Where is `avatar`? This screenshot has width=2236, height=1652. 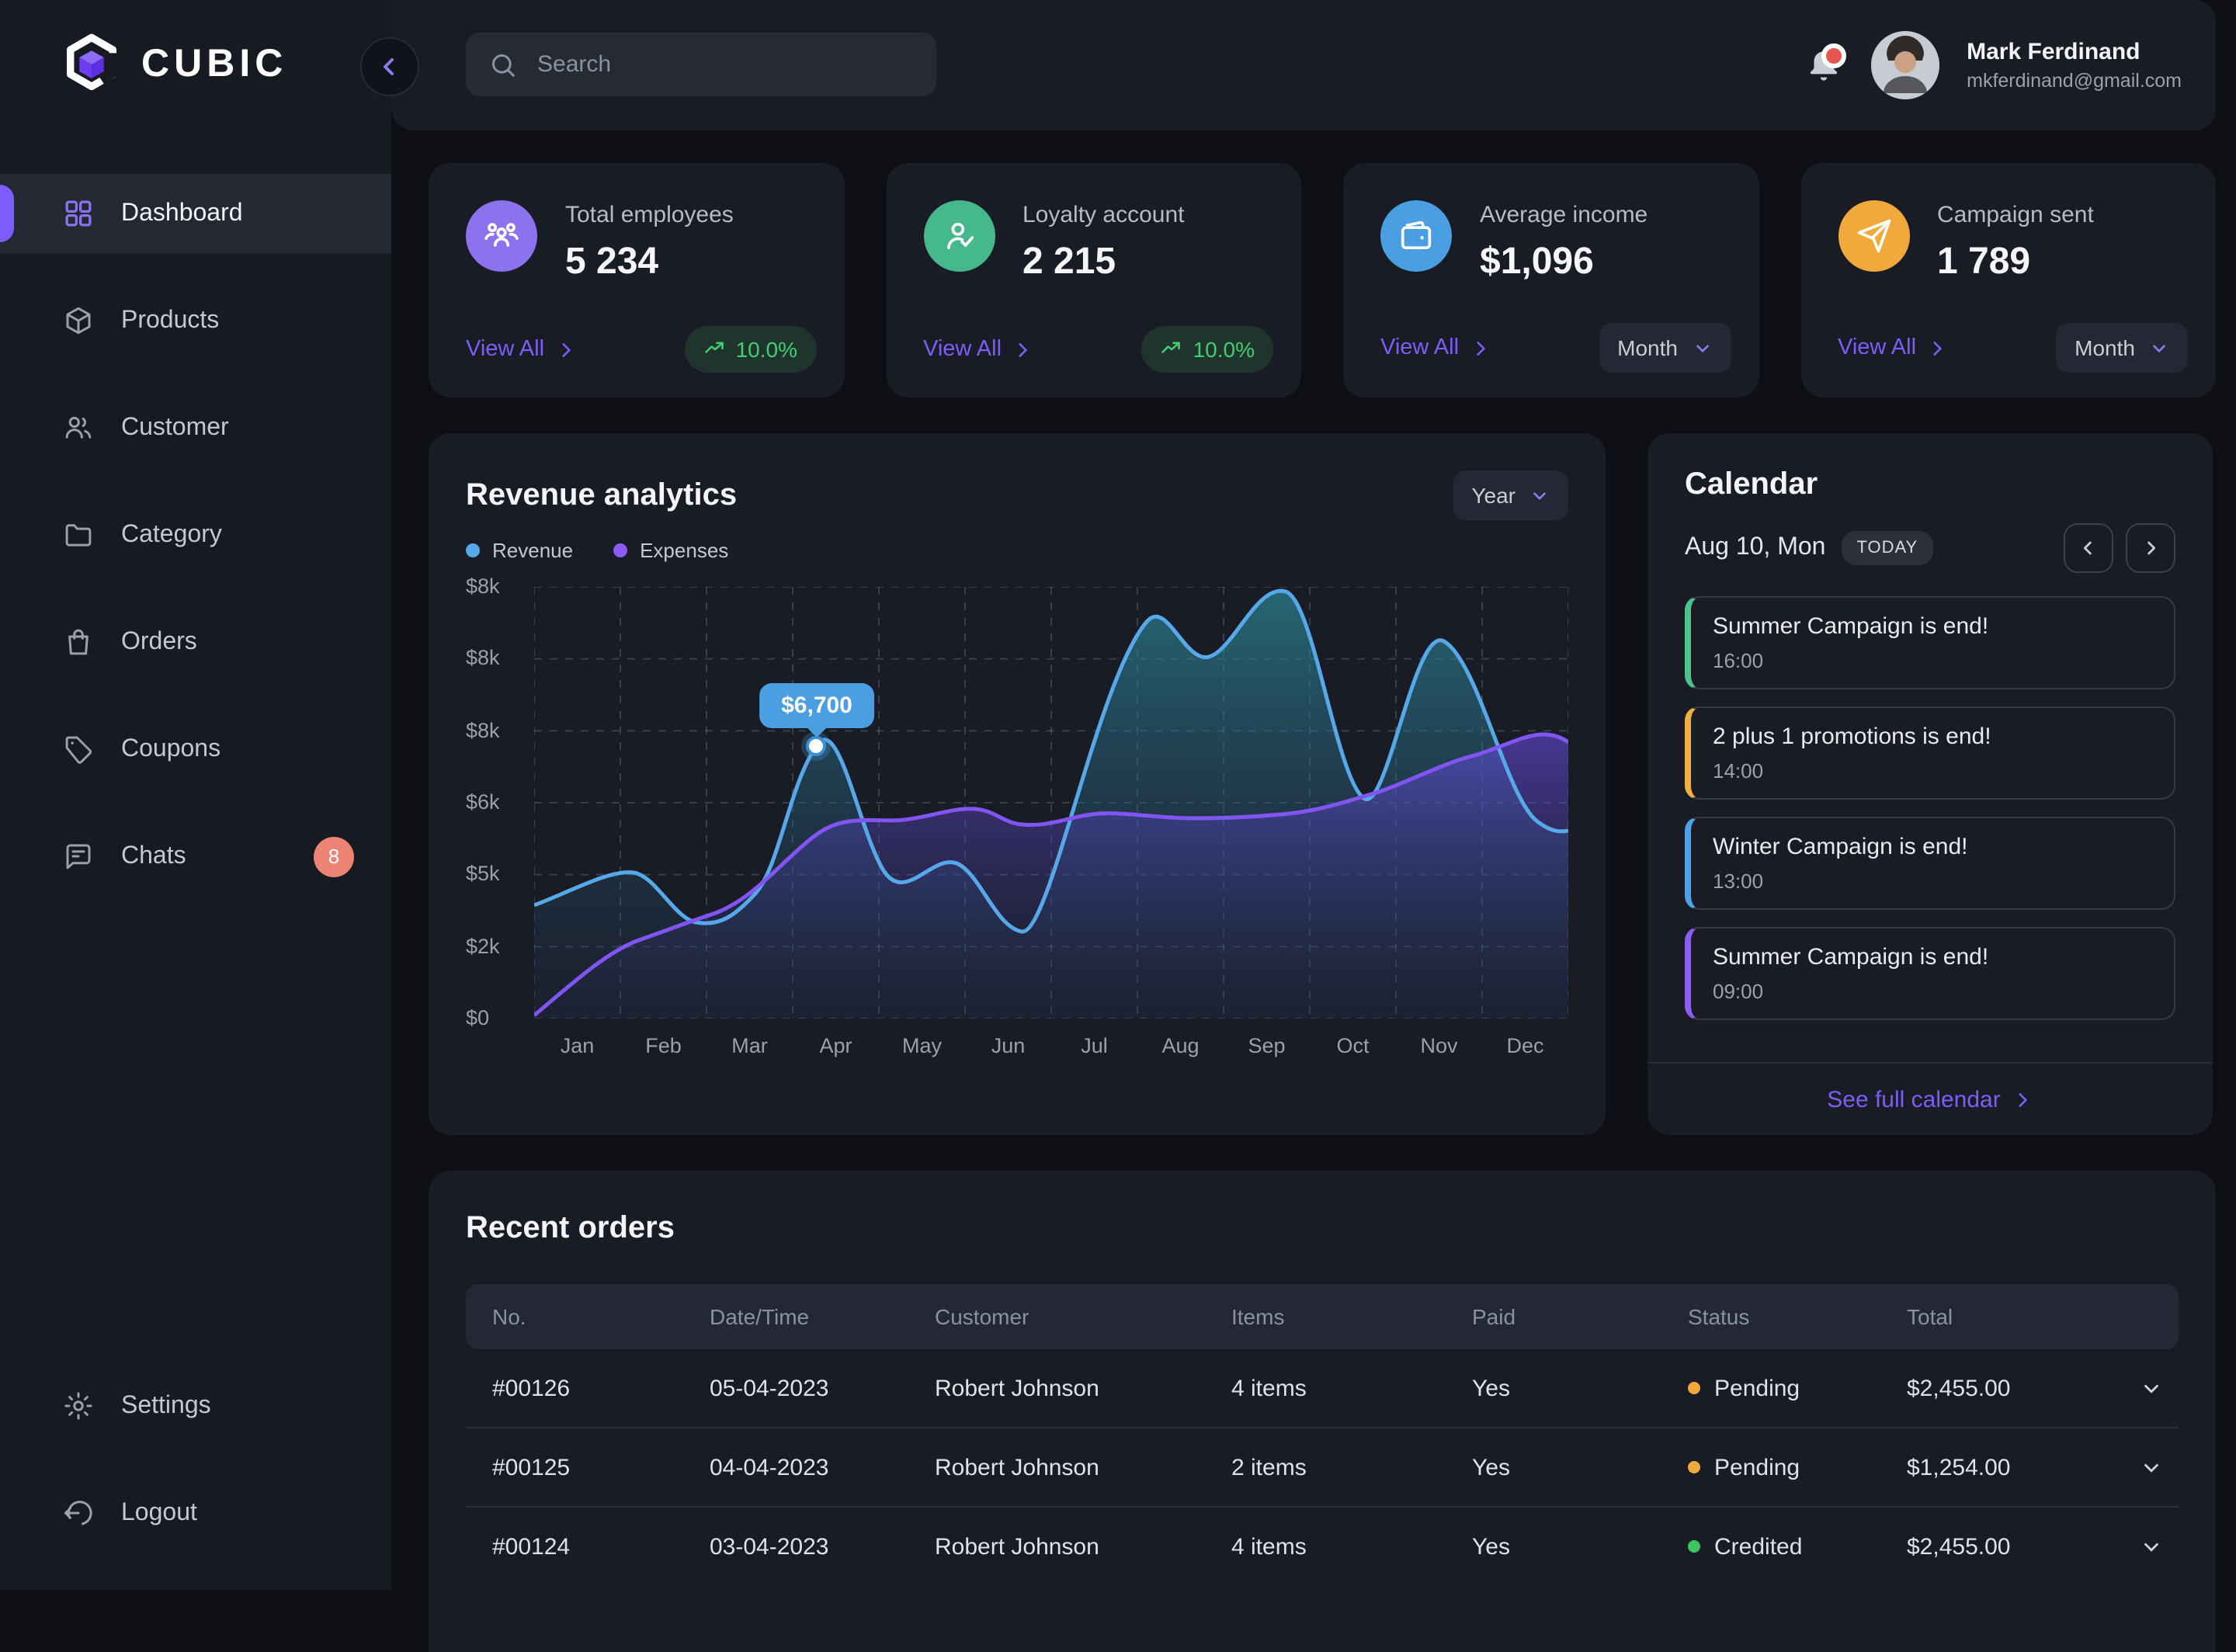 avatar is located at coordinates (1905, 65).